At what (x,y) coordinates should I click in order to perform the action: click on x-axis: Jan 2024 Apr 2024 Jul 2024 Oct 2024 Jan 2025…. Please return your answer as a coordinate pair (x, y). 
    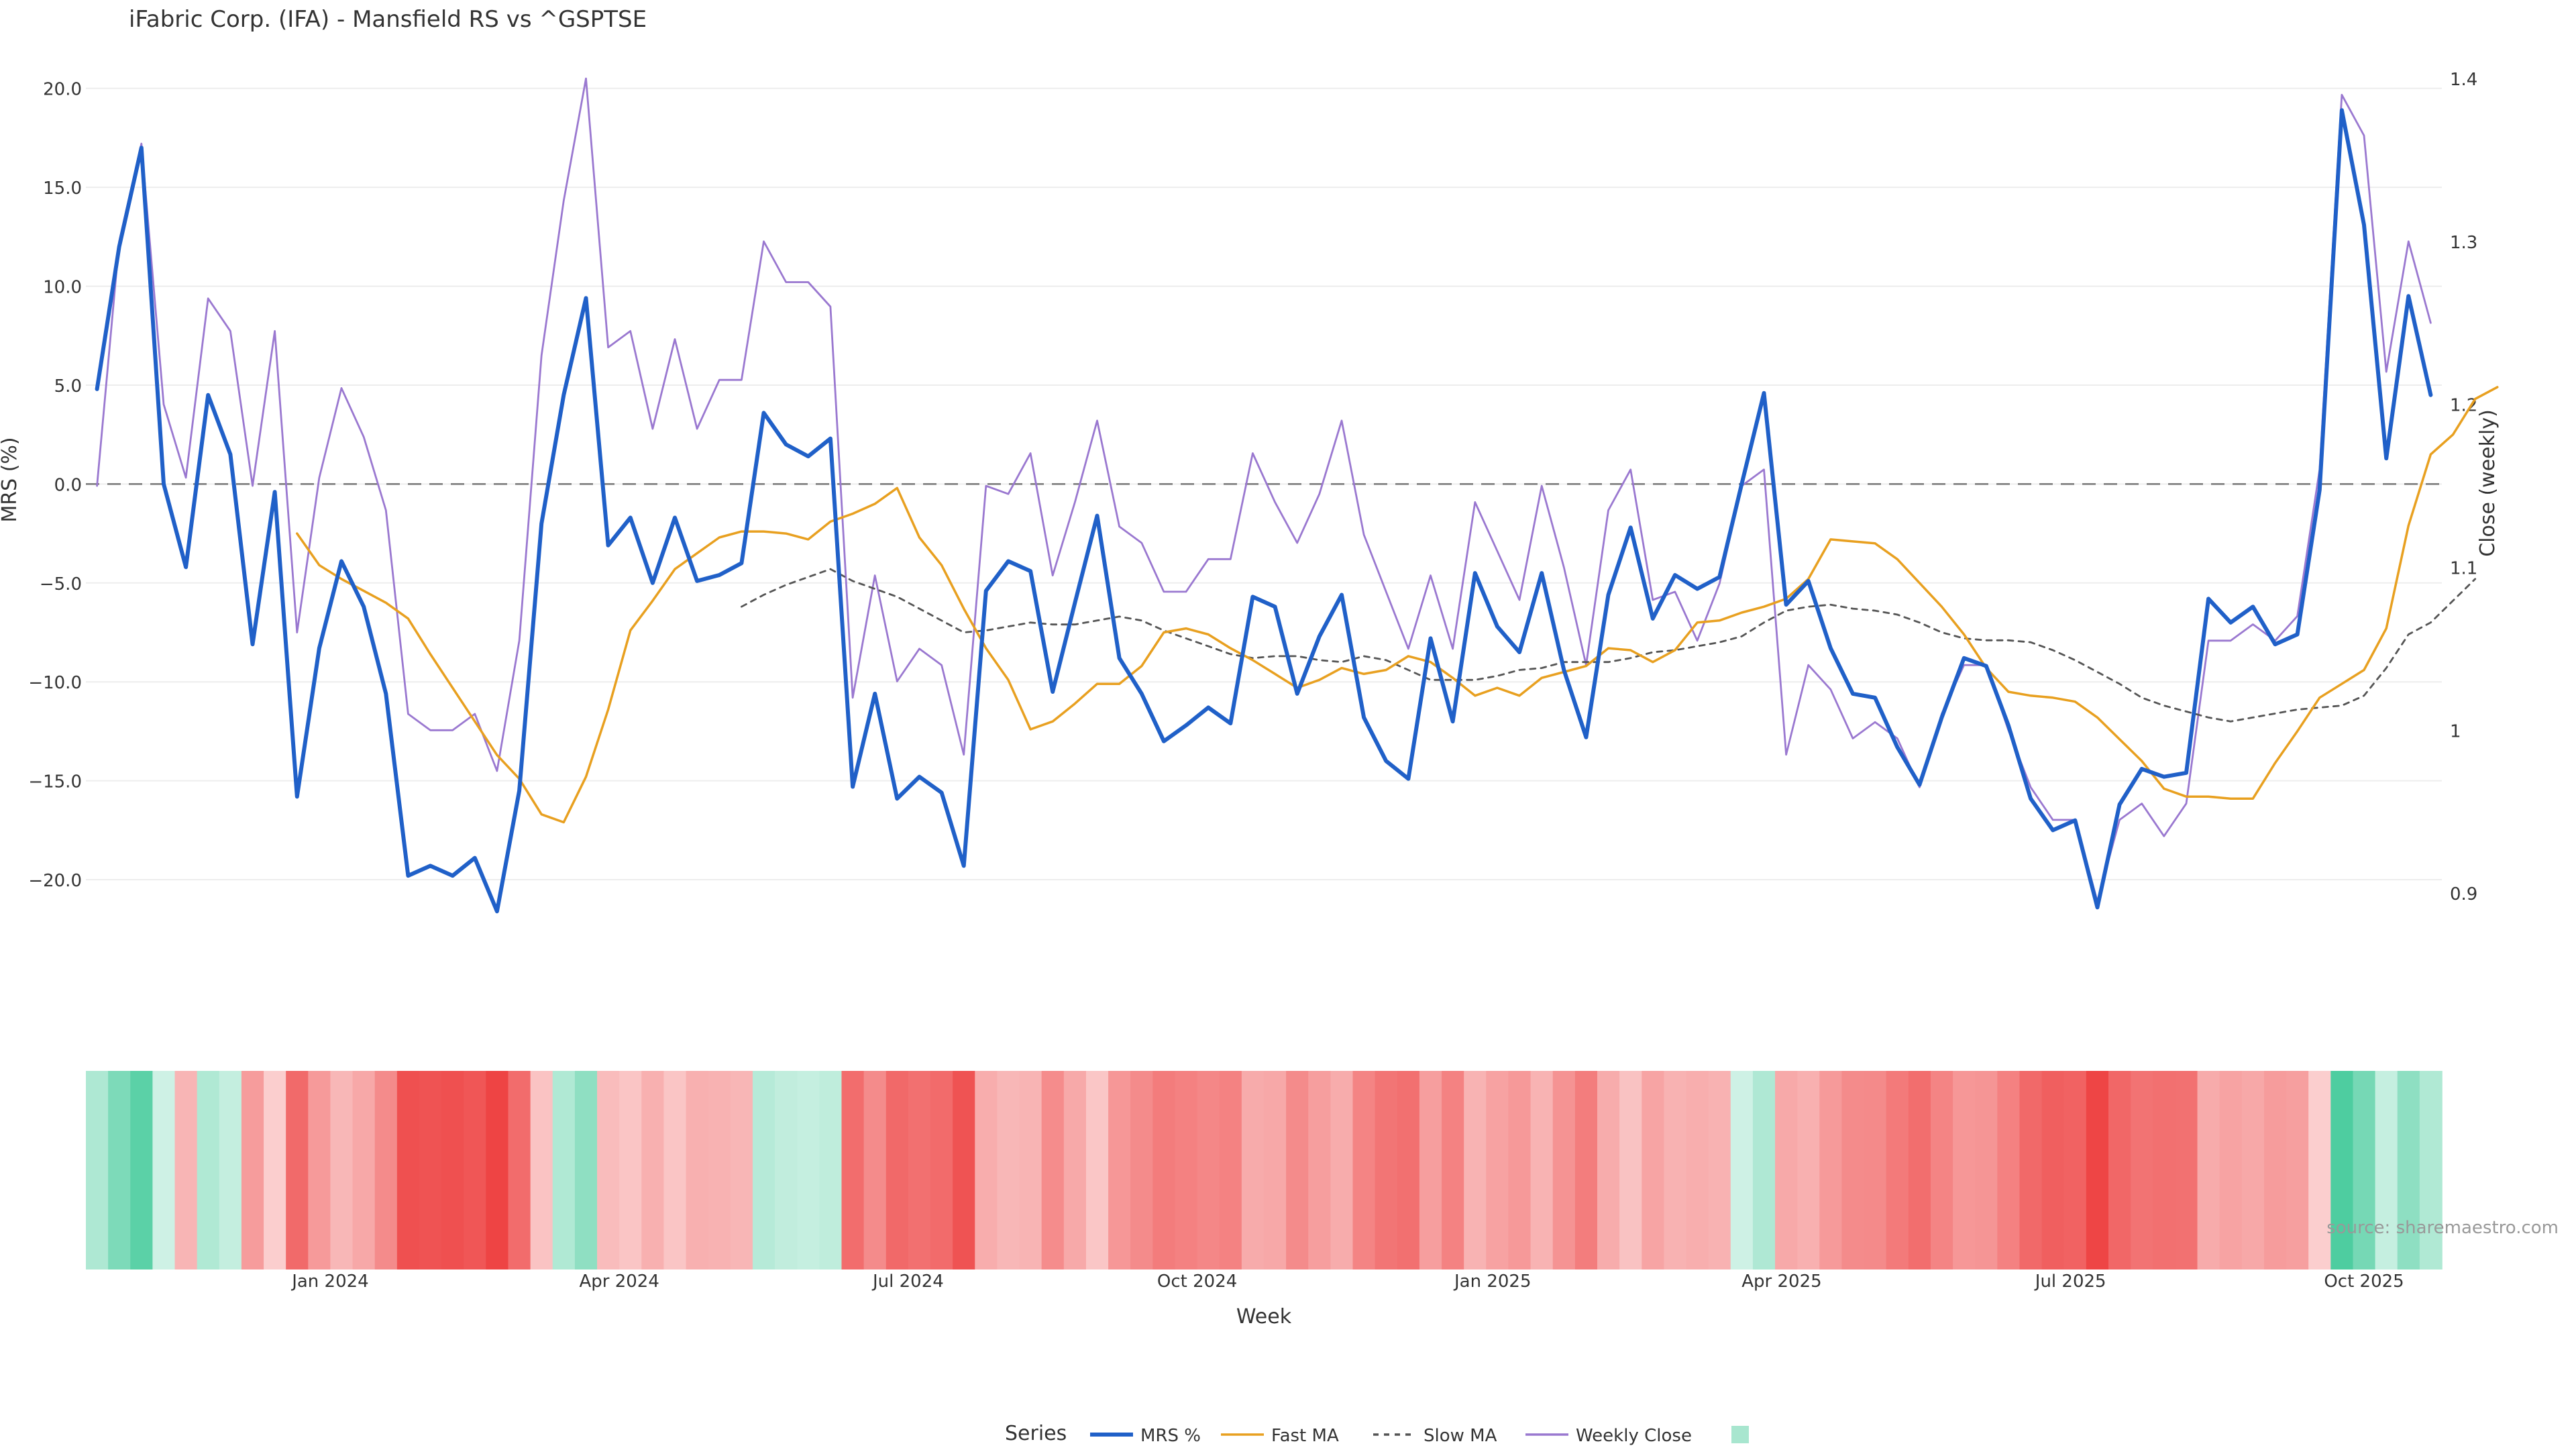
    Looking at the image, I should click on (1347, 1282).